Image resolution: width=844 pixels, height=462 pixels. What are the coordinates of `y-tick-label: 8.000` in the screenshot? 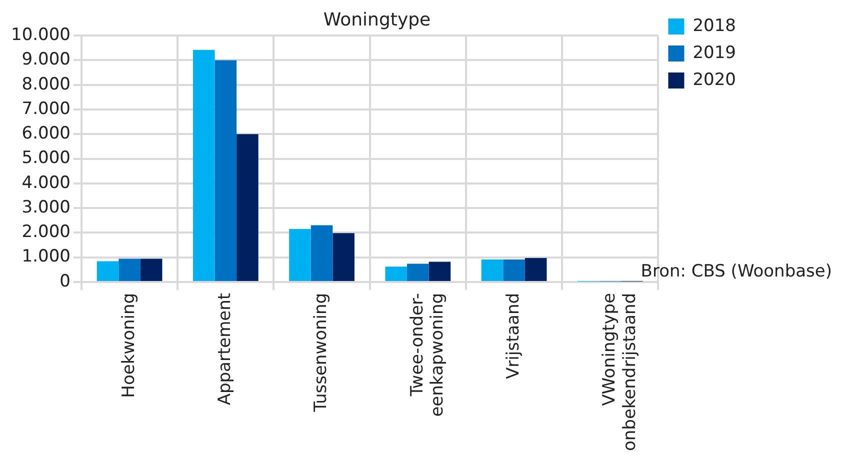 It's located at (46, 84).